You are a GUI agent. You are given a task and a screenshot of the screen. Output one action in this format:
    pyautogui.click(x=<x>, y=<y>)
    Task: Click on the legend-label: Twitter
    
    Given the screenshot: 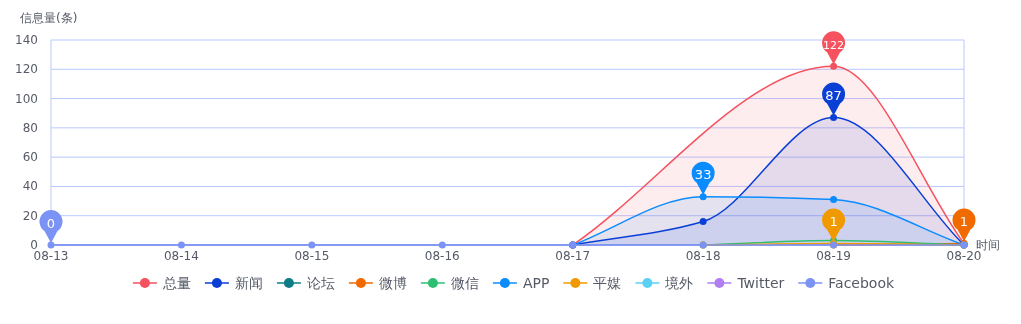 What is the action you would take?
    pyautogui.click(x=760, y=283)
    